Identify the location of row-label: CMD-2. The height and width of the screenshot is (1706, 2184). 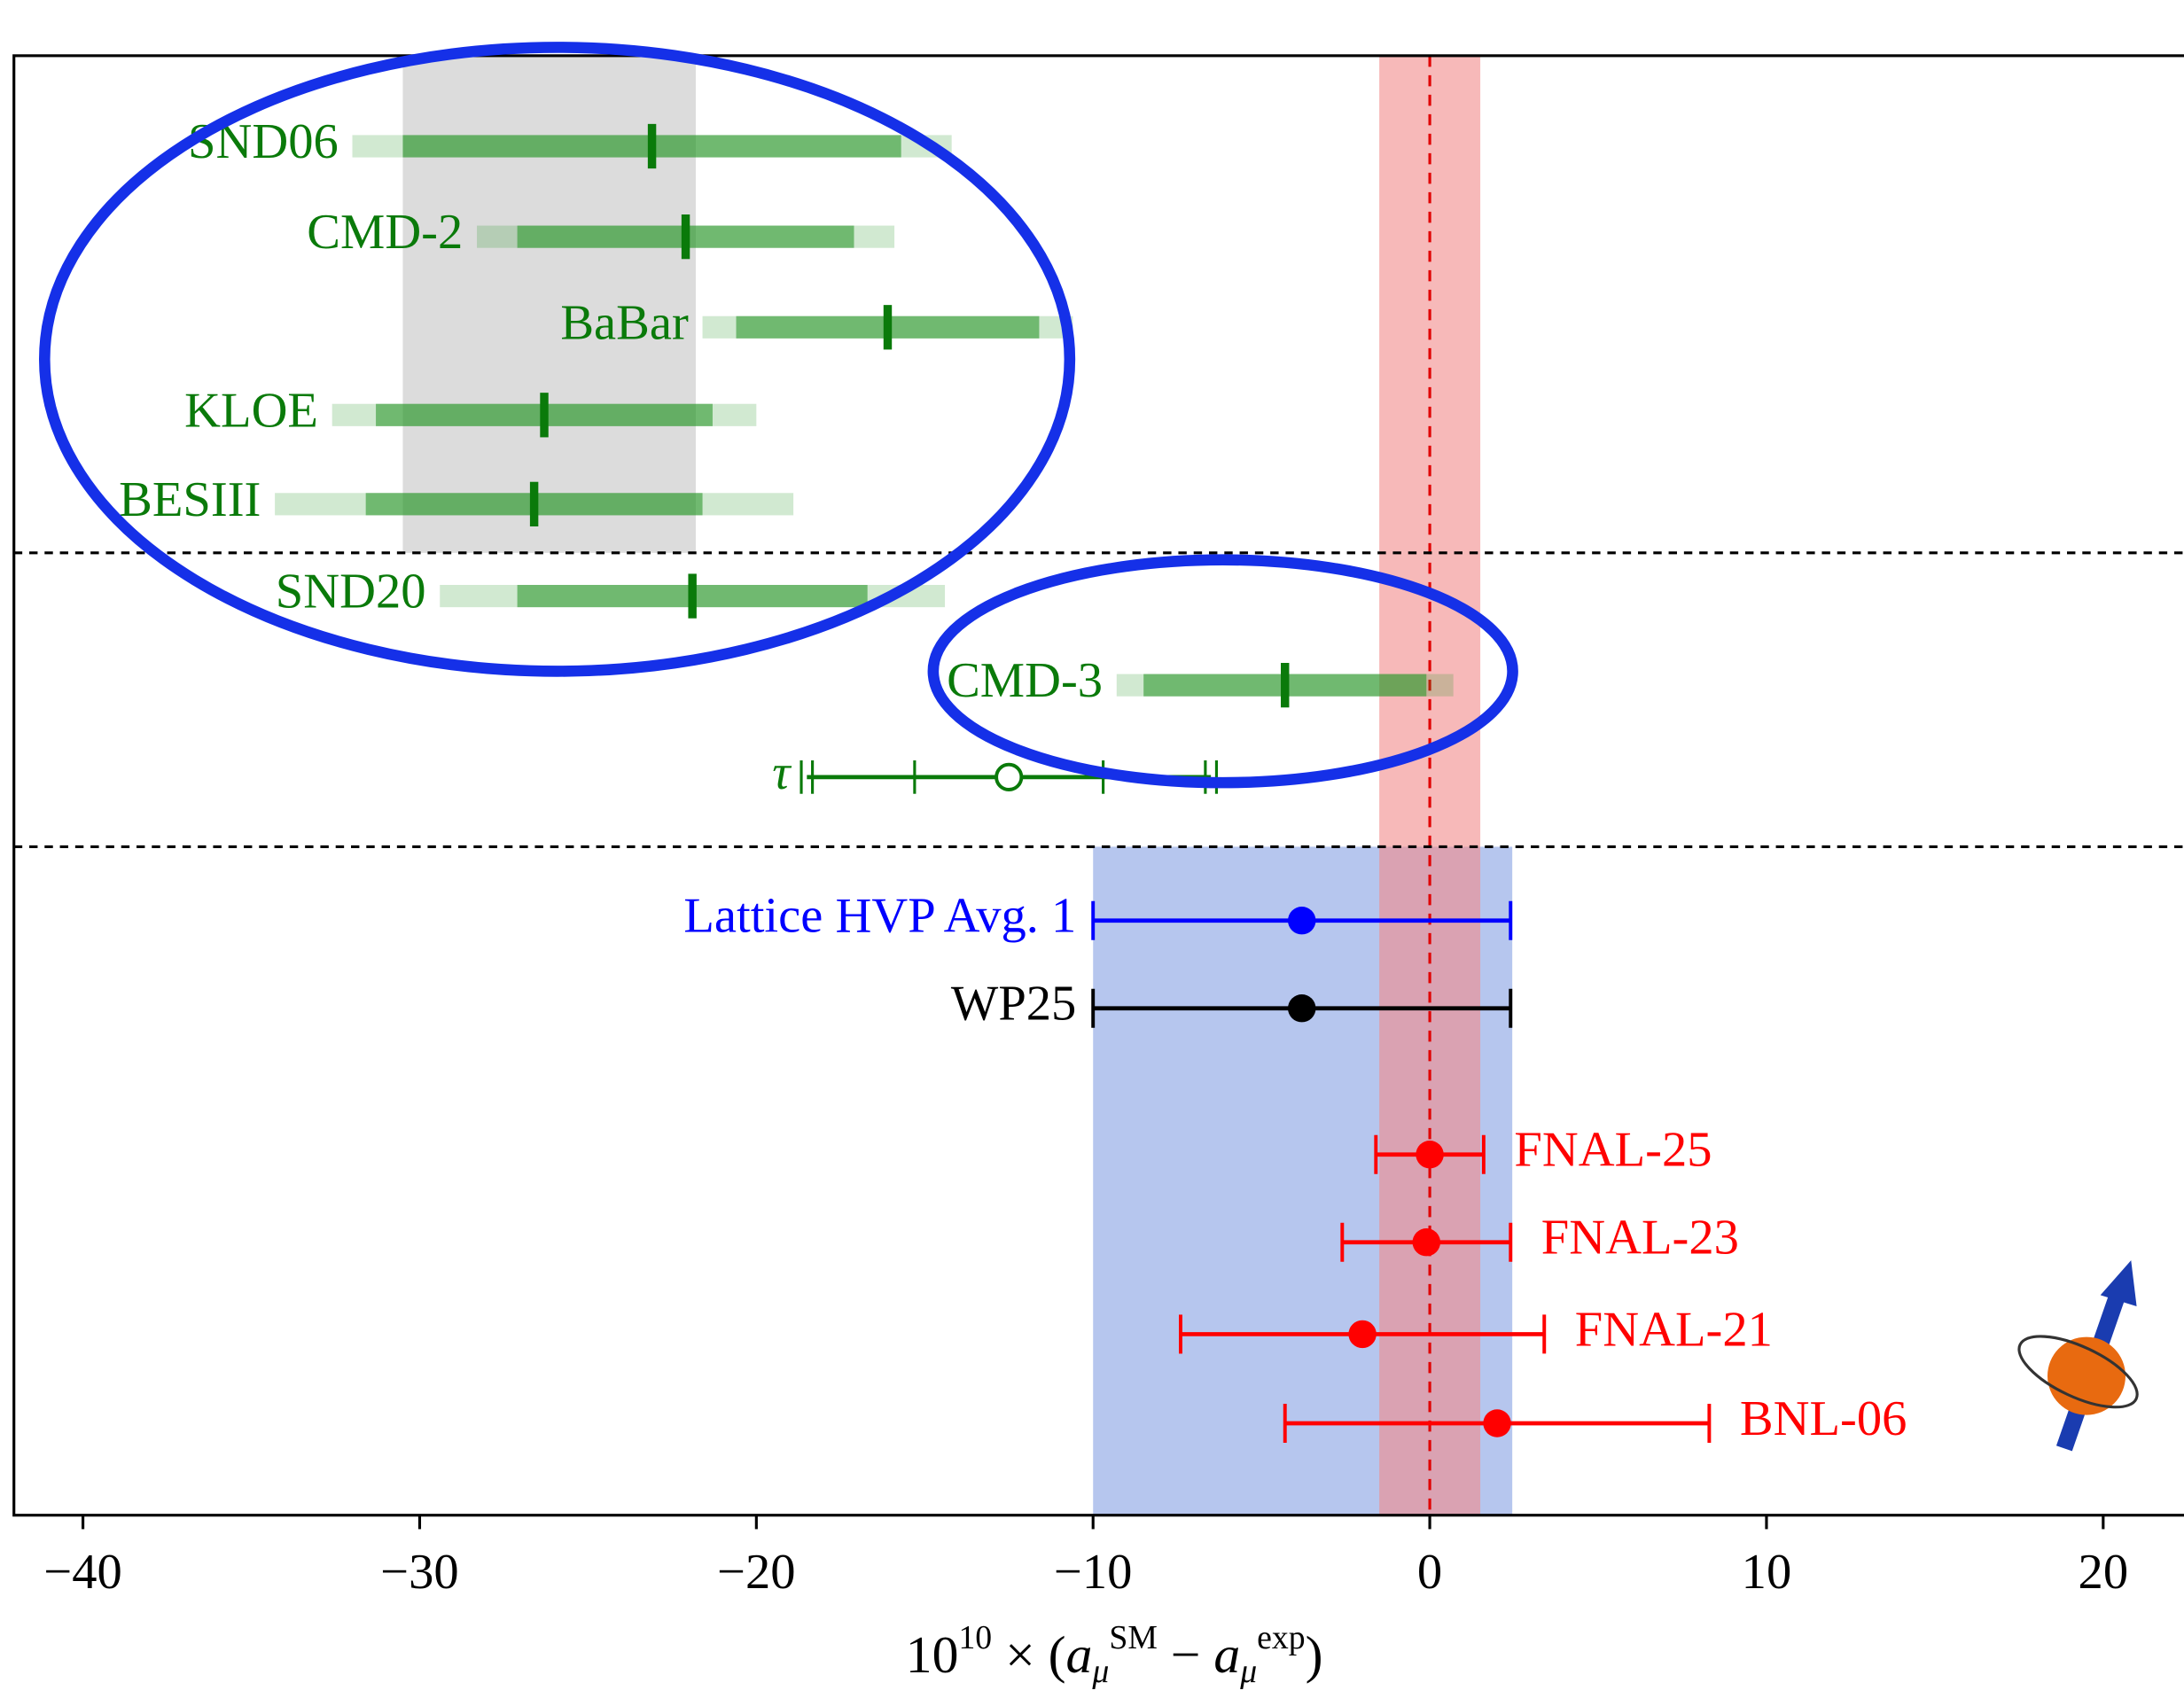
(385, 233).